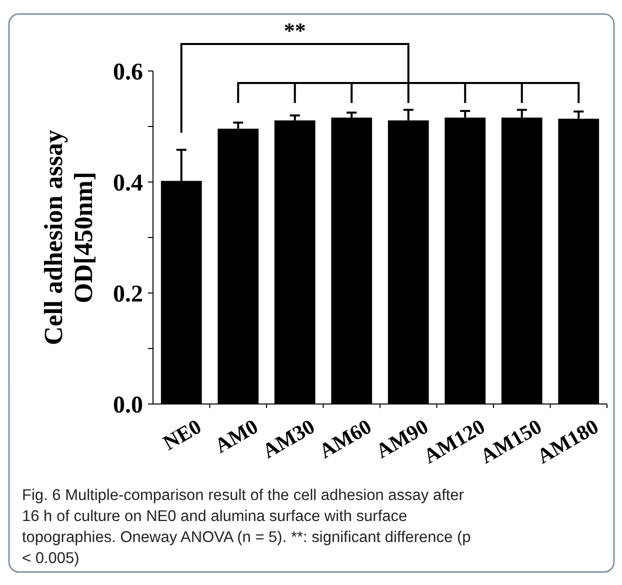 This screenshot has width=622, height=585. Describe the element at coordinates (128, 294) in the screenshot. I see `y-tick-label: 0.2` at that location.